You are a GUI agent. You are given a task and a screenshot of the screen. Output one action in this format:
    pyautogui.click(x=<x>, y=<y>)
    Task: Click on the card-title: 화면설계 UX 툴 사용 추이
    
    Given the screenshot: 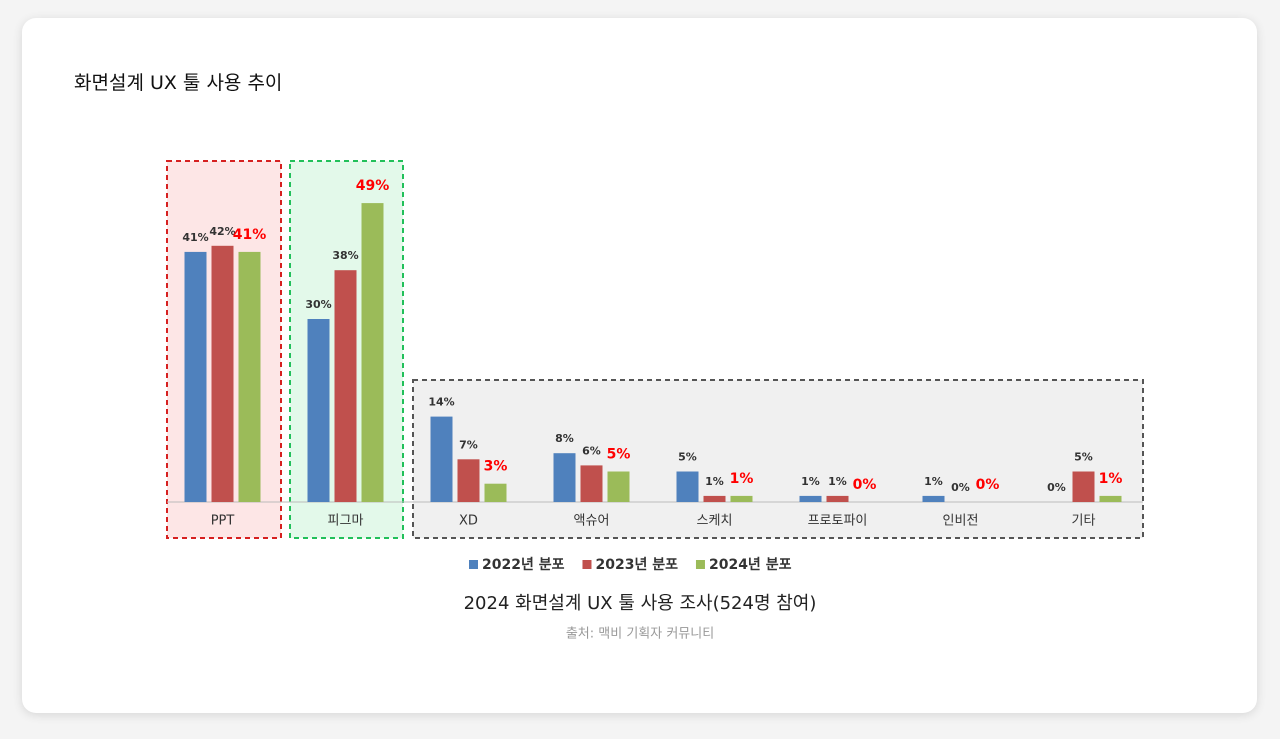 What is the action you would take?
    pyautogui.click(x=178, y=83)
    